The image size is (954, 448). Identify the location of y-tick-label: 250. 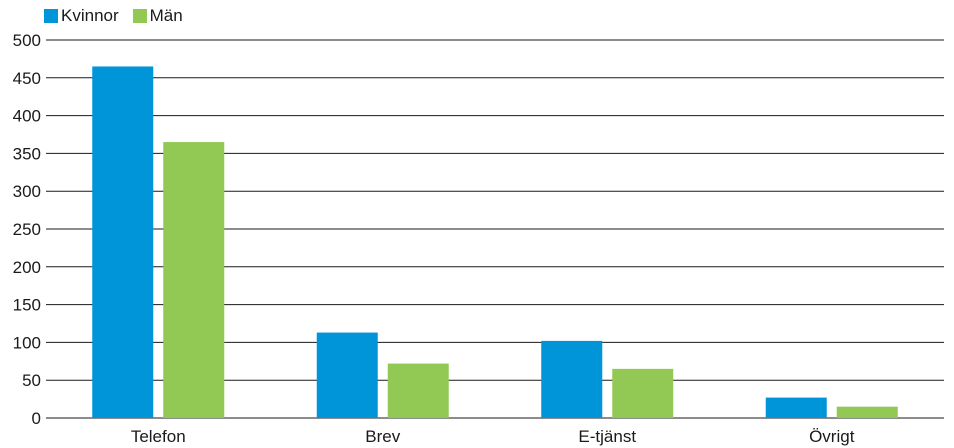
(27, 229).